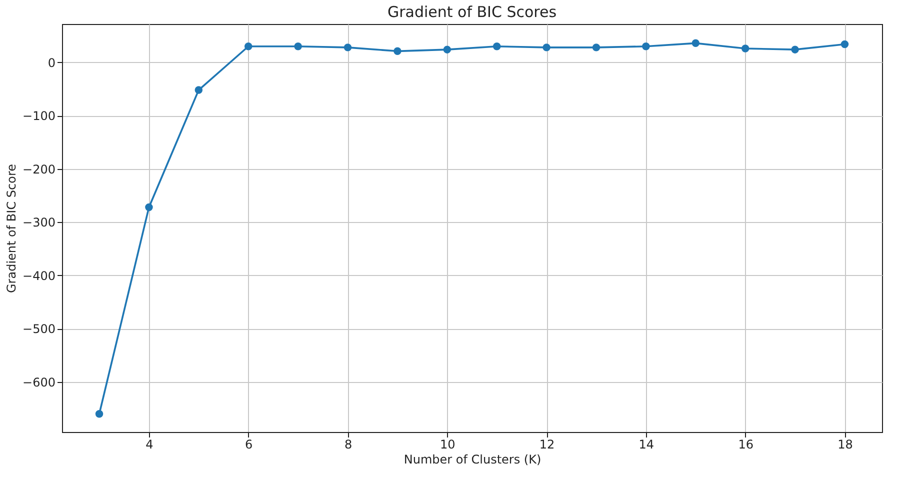 The height and width of the screenshot is (491, 909). I want to click on x-tick-label: 18, so click(845, 445).